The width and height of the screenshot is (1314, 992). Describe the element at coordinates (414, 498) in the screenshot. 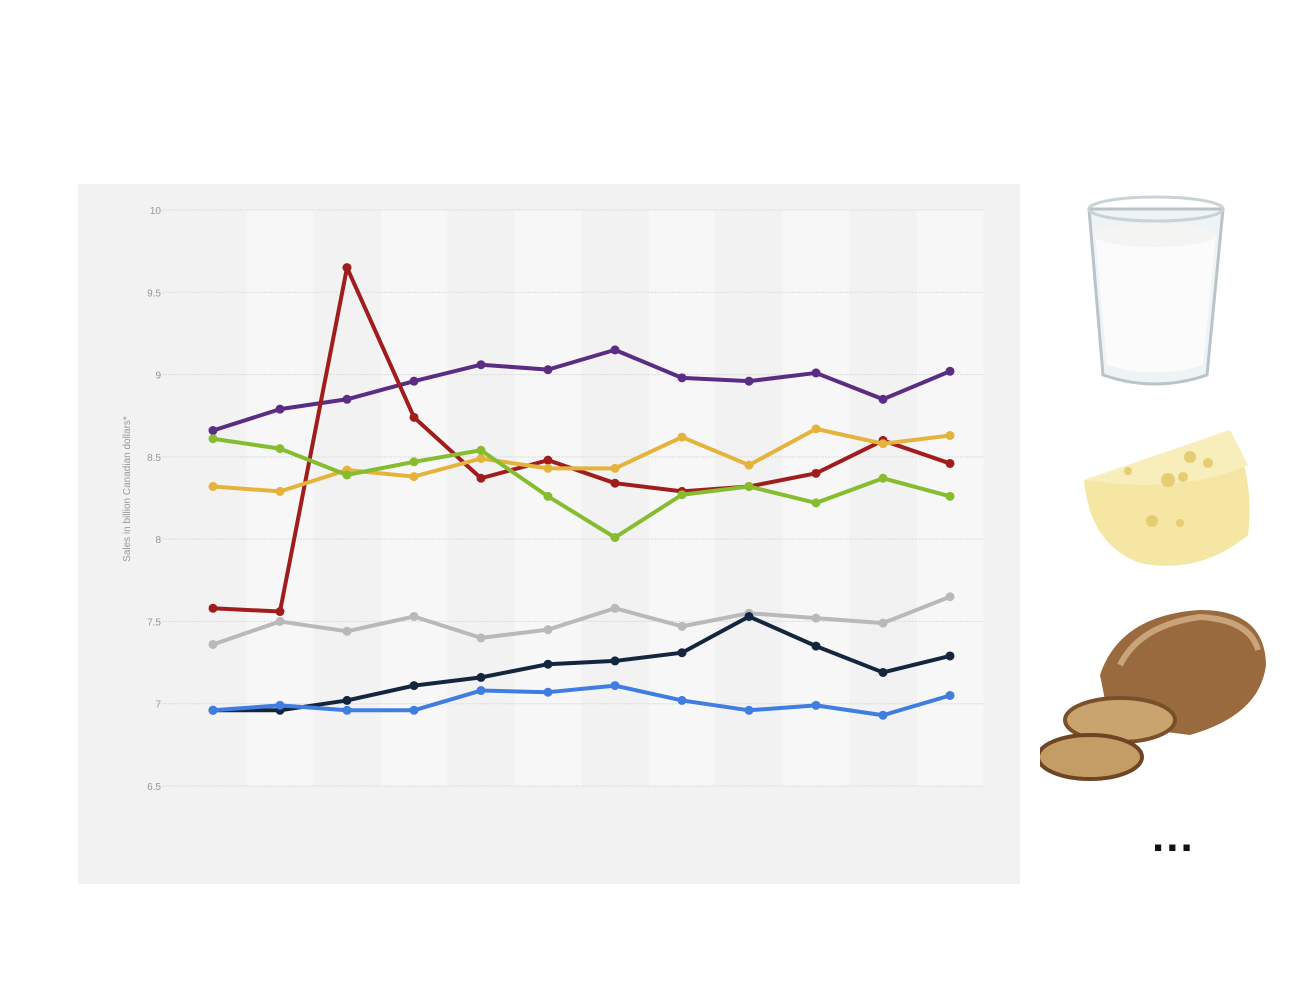

I see `column-band` at that location.